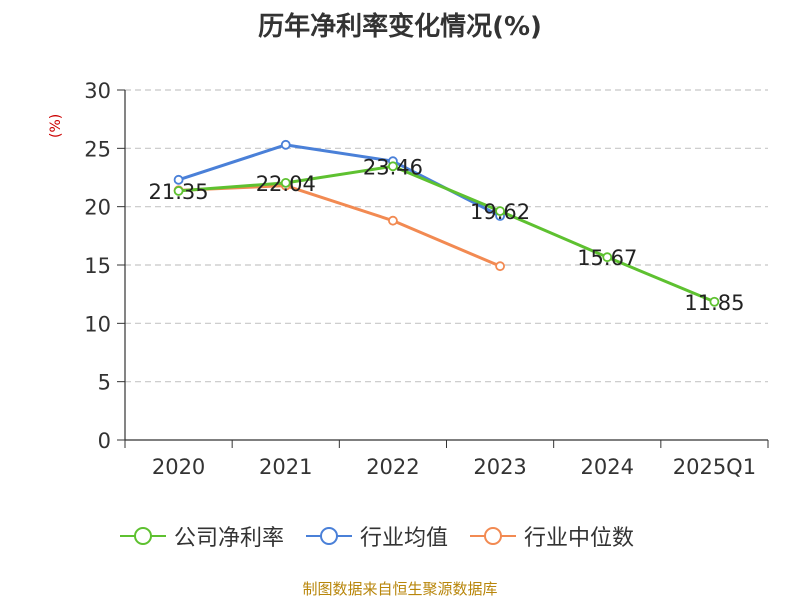 The width and height of the screenshot is (800, 600). I want to click on x-tick-label: 2022, so click(392, 467).